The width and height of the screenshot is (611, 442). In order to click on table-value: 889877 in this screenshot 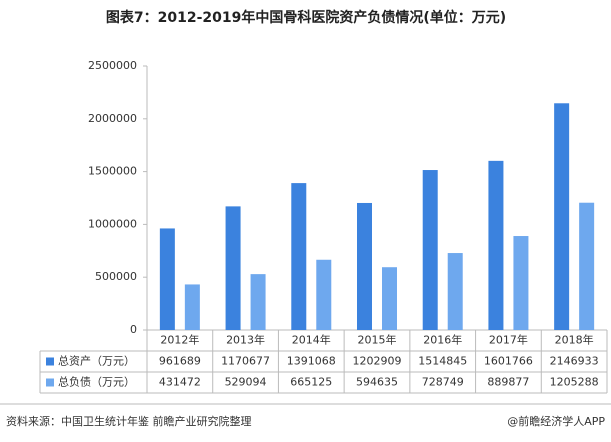, I will do `click(508, 382)`.